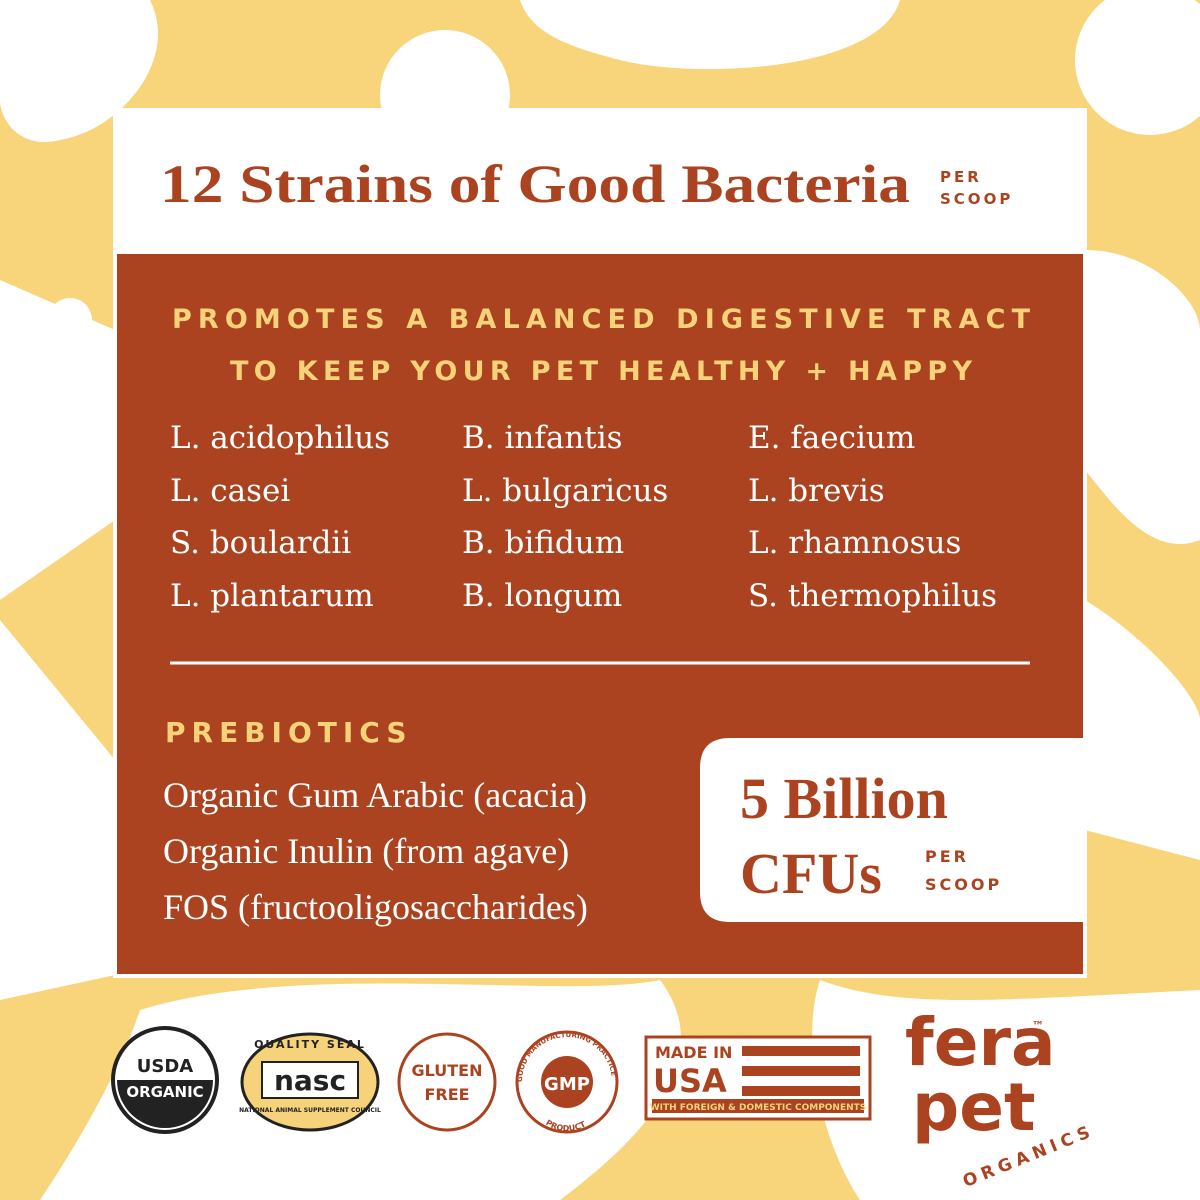  I want to click on brand-text: ™, so click(1038, 1026).